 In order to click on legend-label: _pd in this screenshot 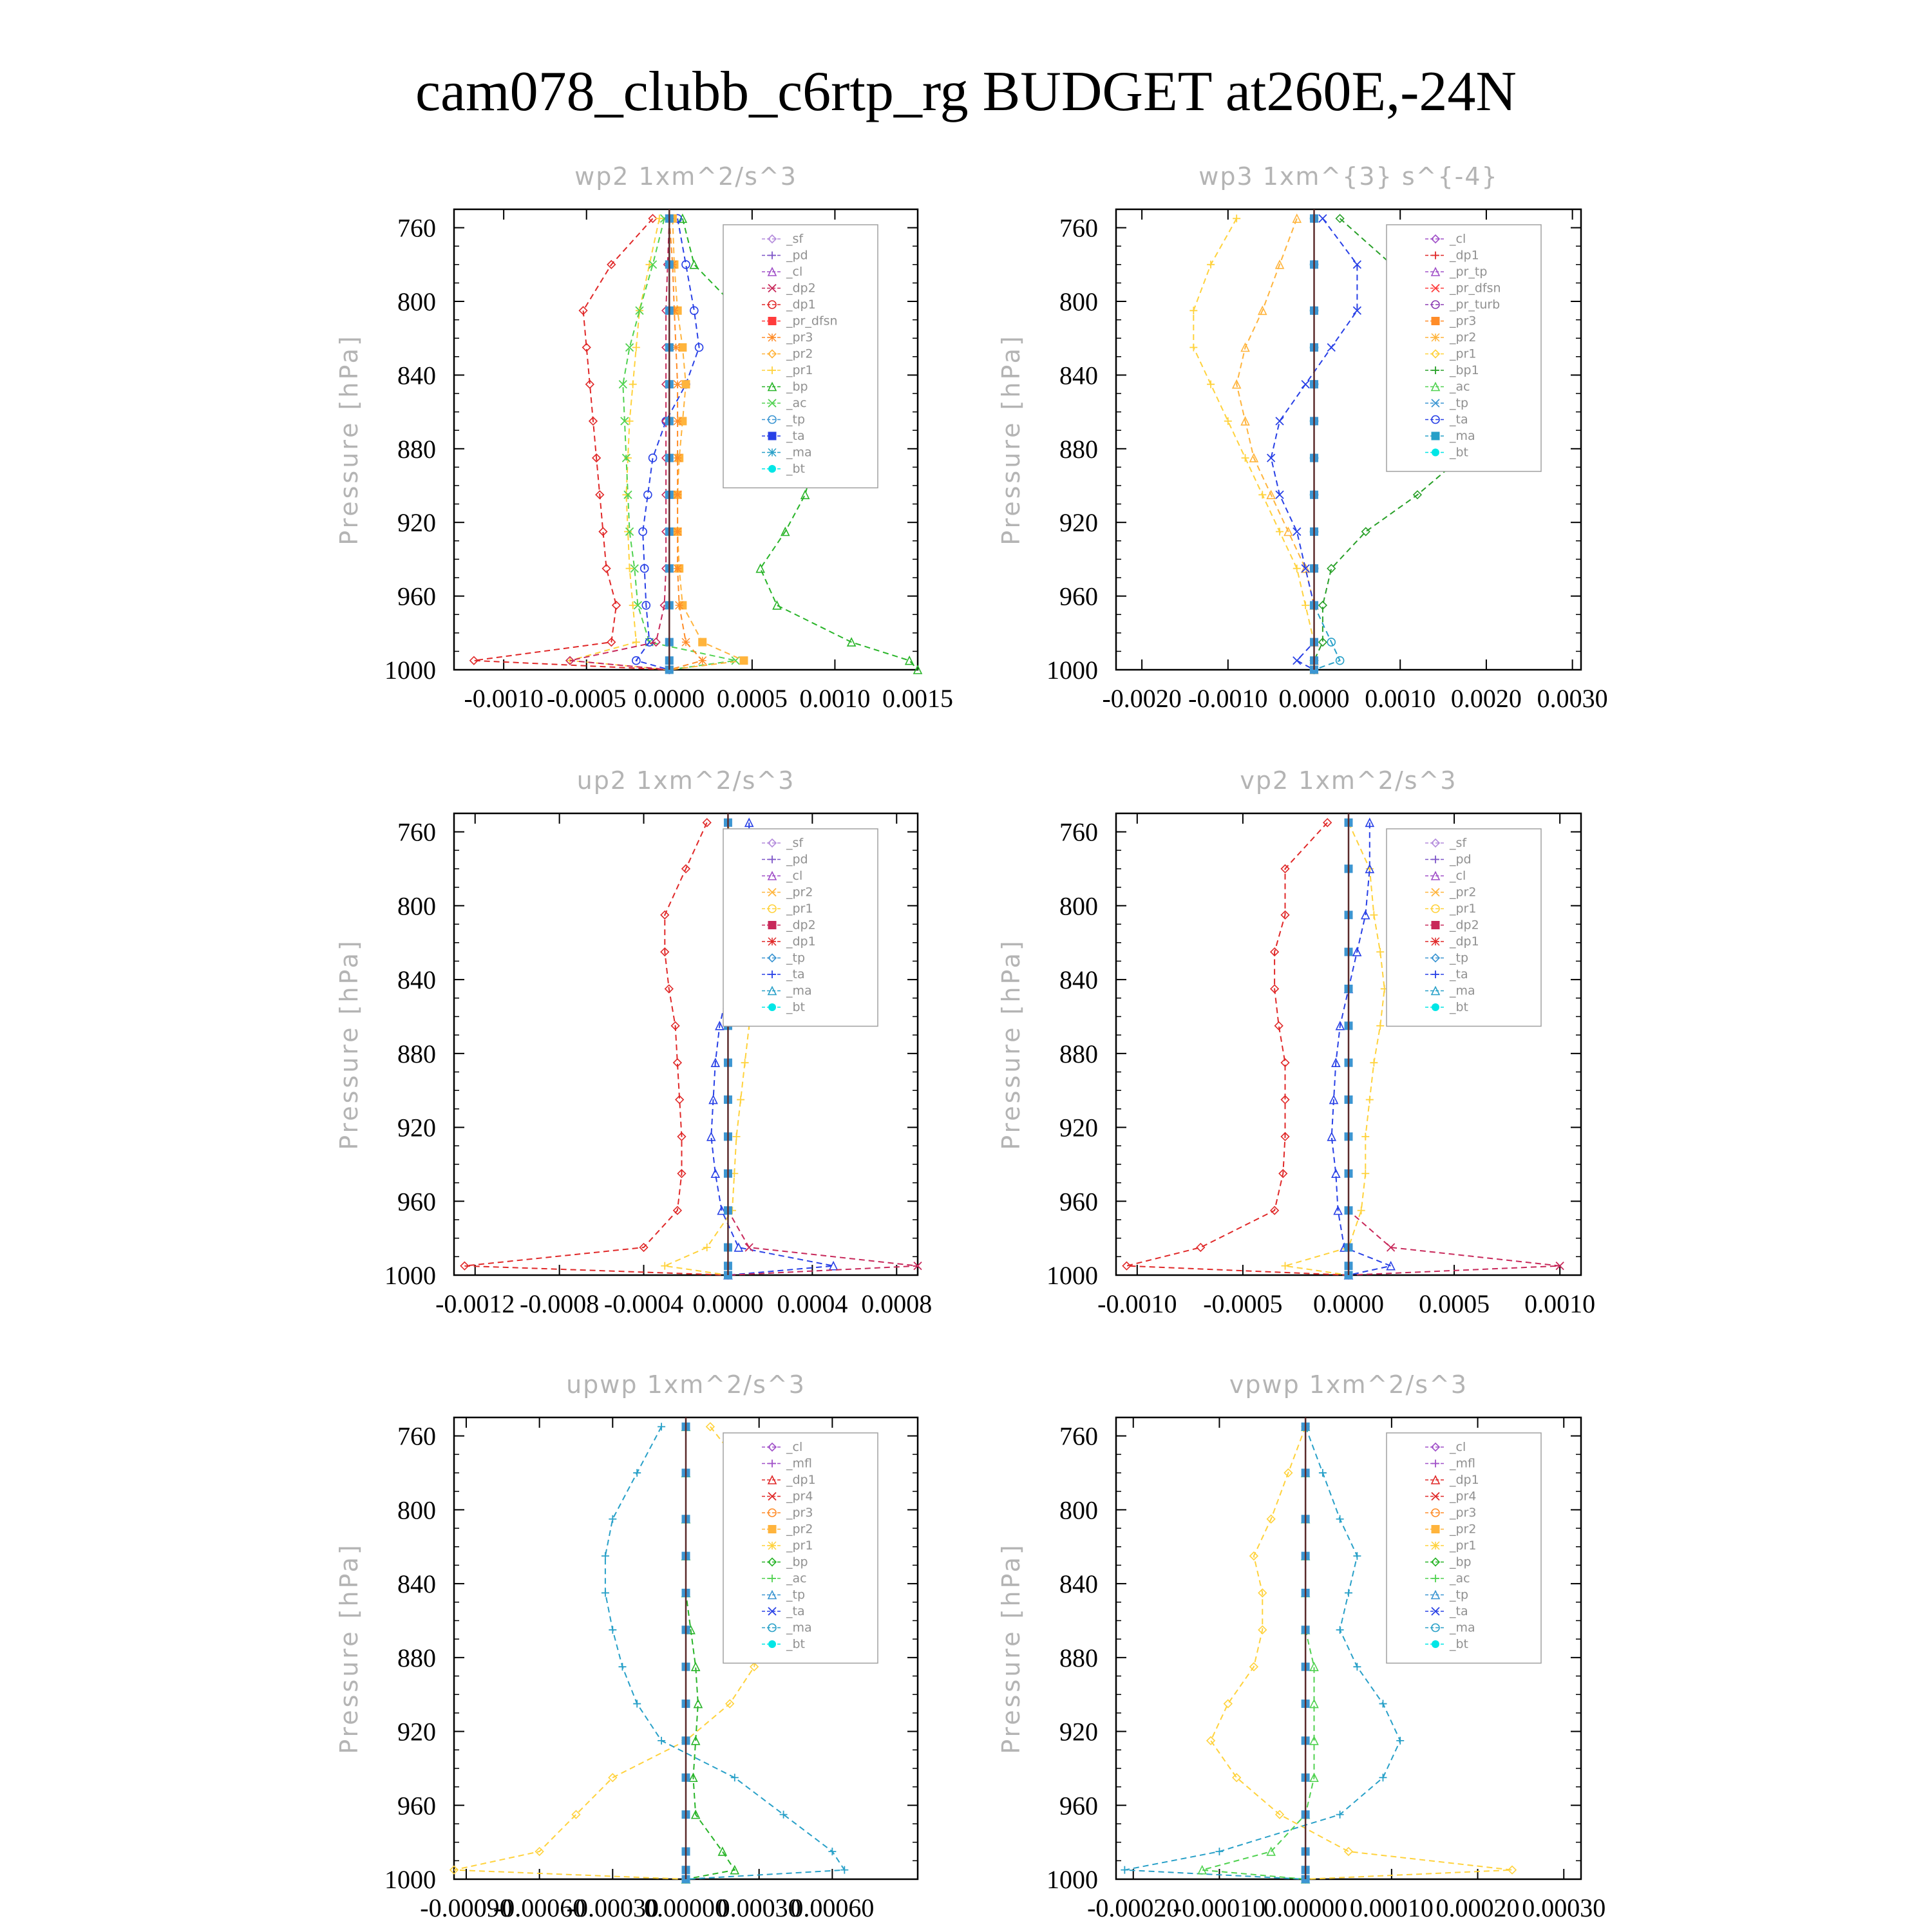, I will do `click(797, 860)`.